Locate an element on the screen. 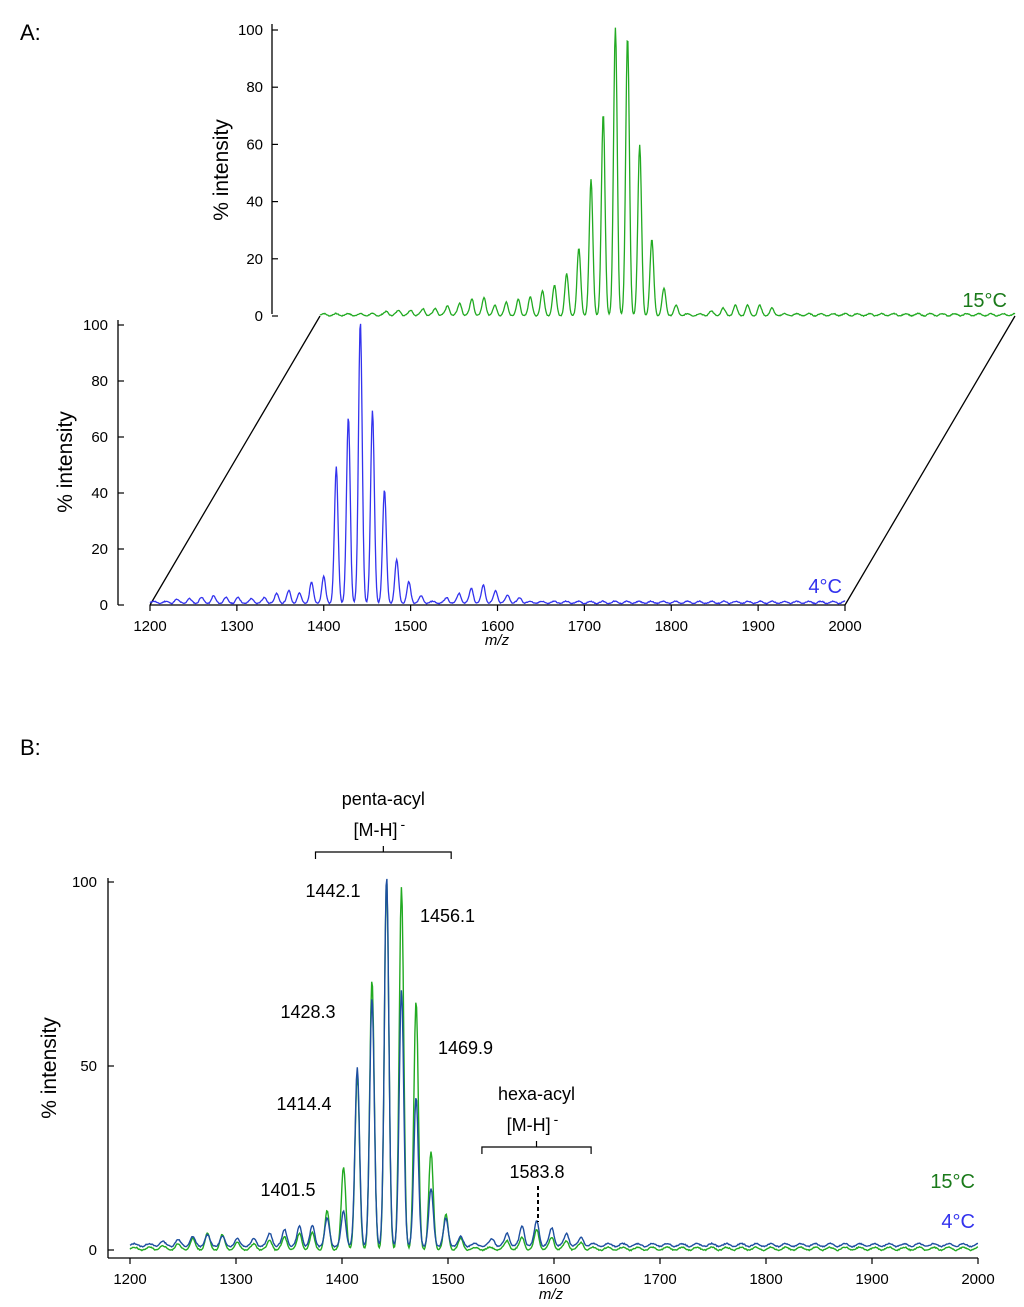 This screenshot has height=1307, width=1024. back-y-axis-label: % intensity is located at coordinates (221, 170).